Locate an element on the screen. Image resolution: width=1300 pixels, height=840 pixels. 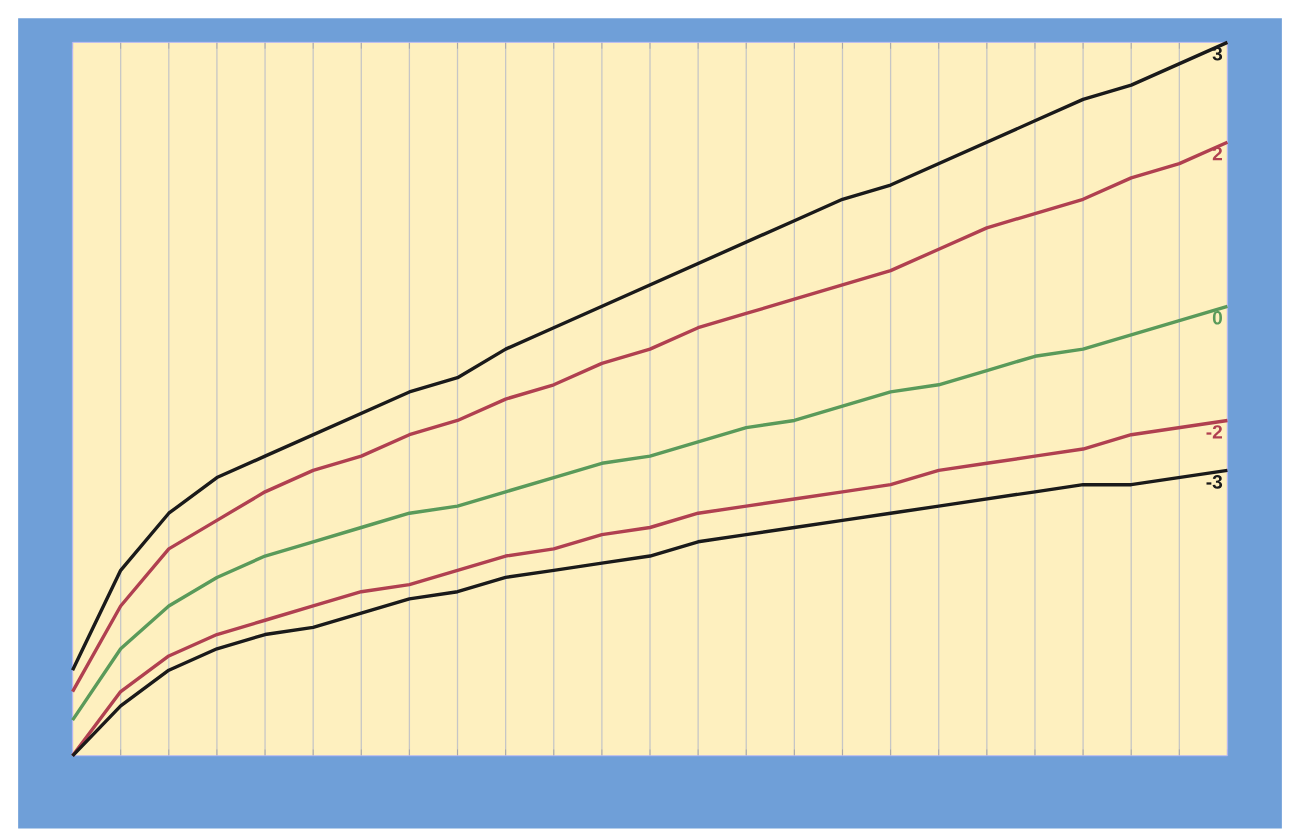
series-label: -3 is located at coordinates (1214, 481).